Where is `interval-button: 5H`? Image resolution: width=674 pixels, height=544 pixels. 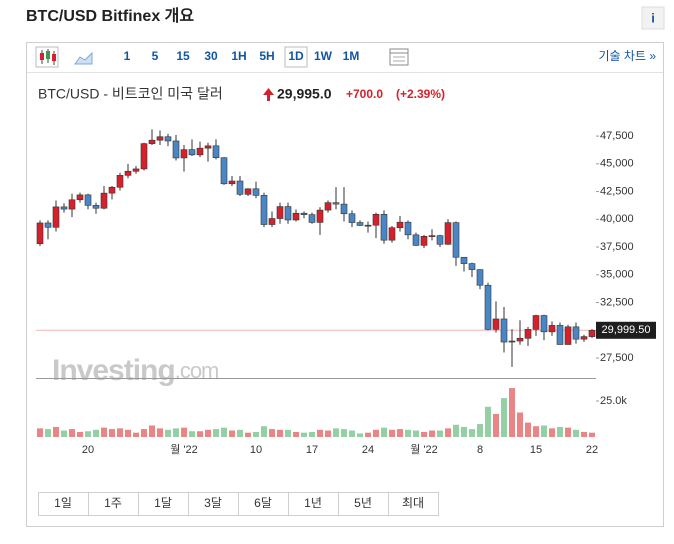
interval-button: 5H is located at coordinates (266, 56).